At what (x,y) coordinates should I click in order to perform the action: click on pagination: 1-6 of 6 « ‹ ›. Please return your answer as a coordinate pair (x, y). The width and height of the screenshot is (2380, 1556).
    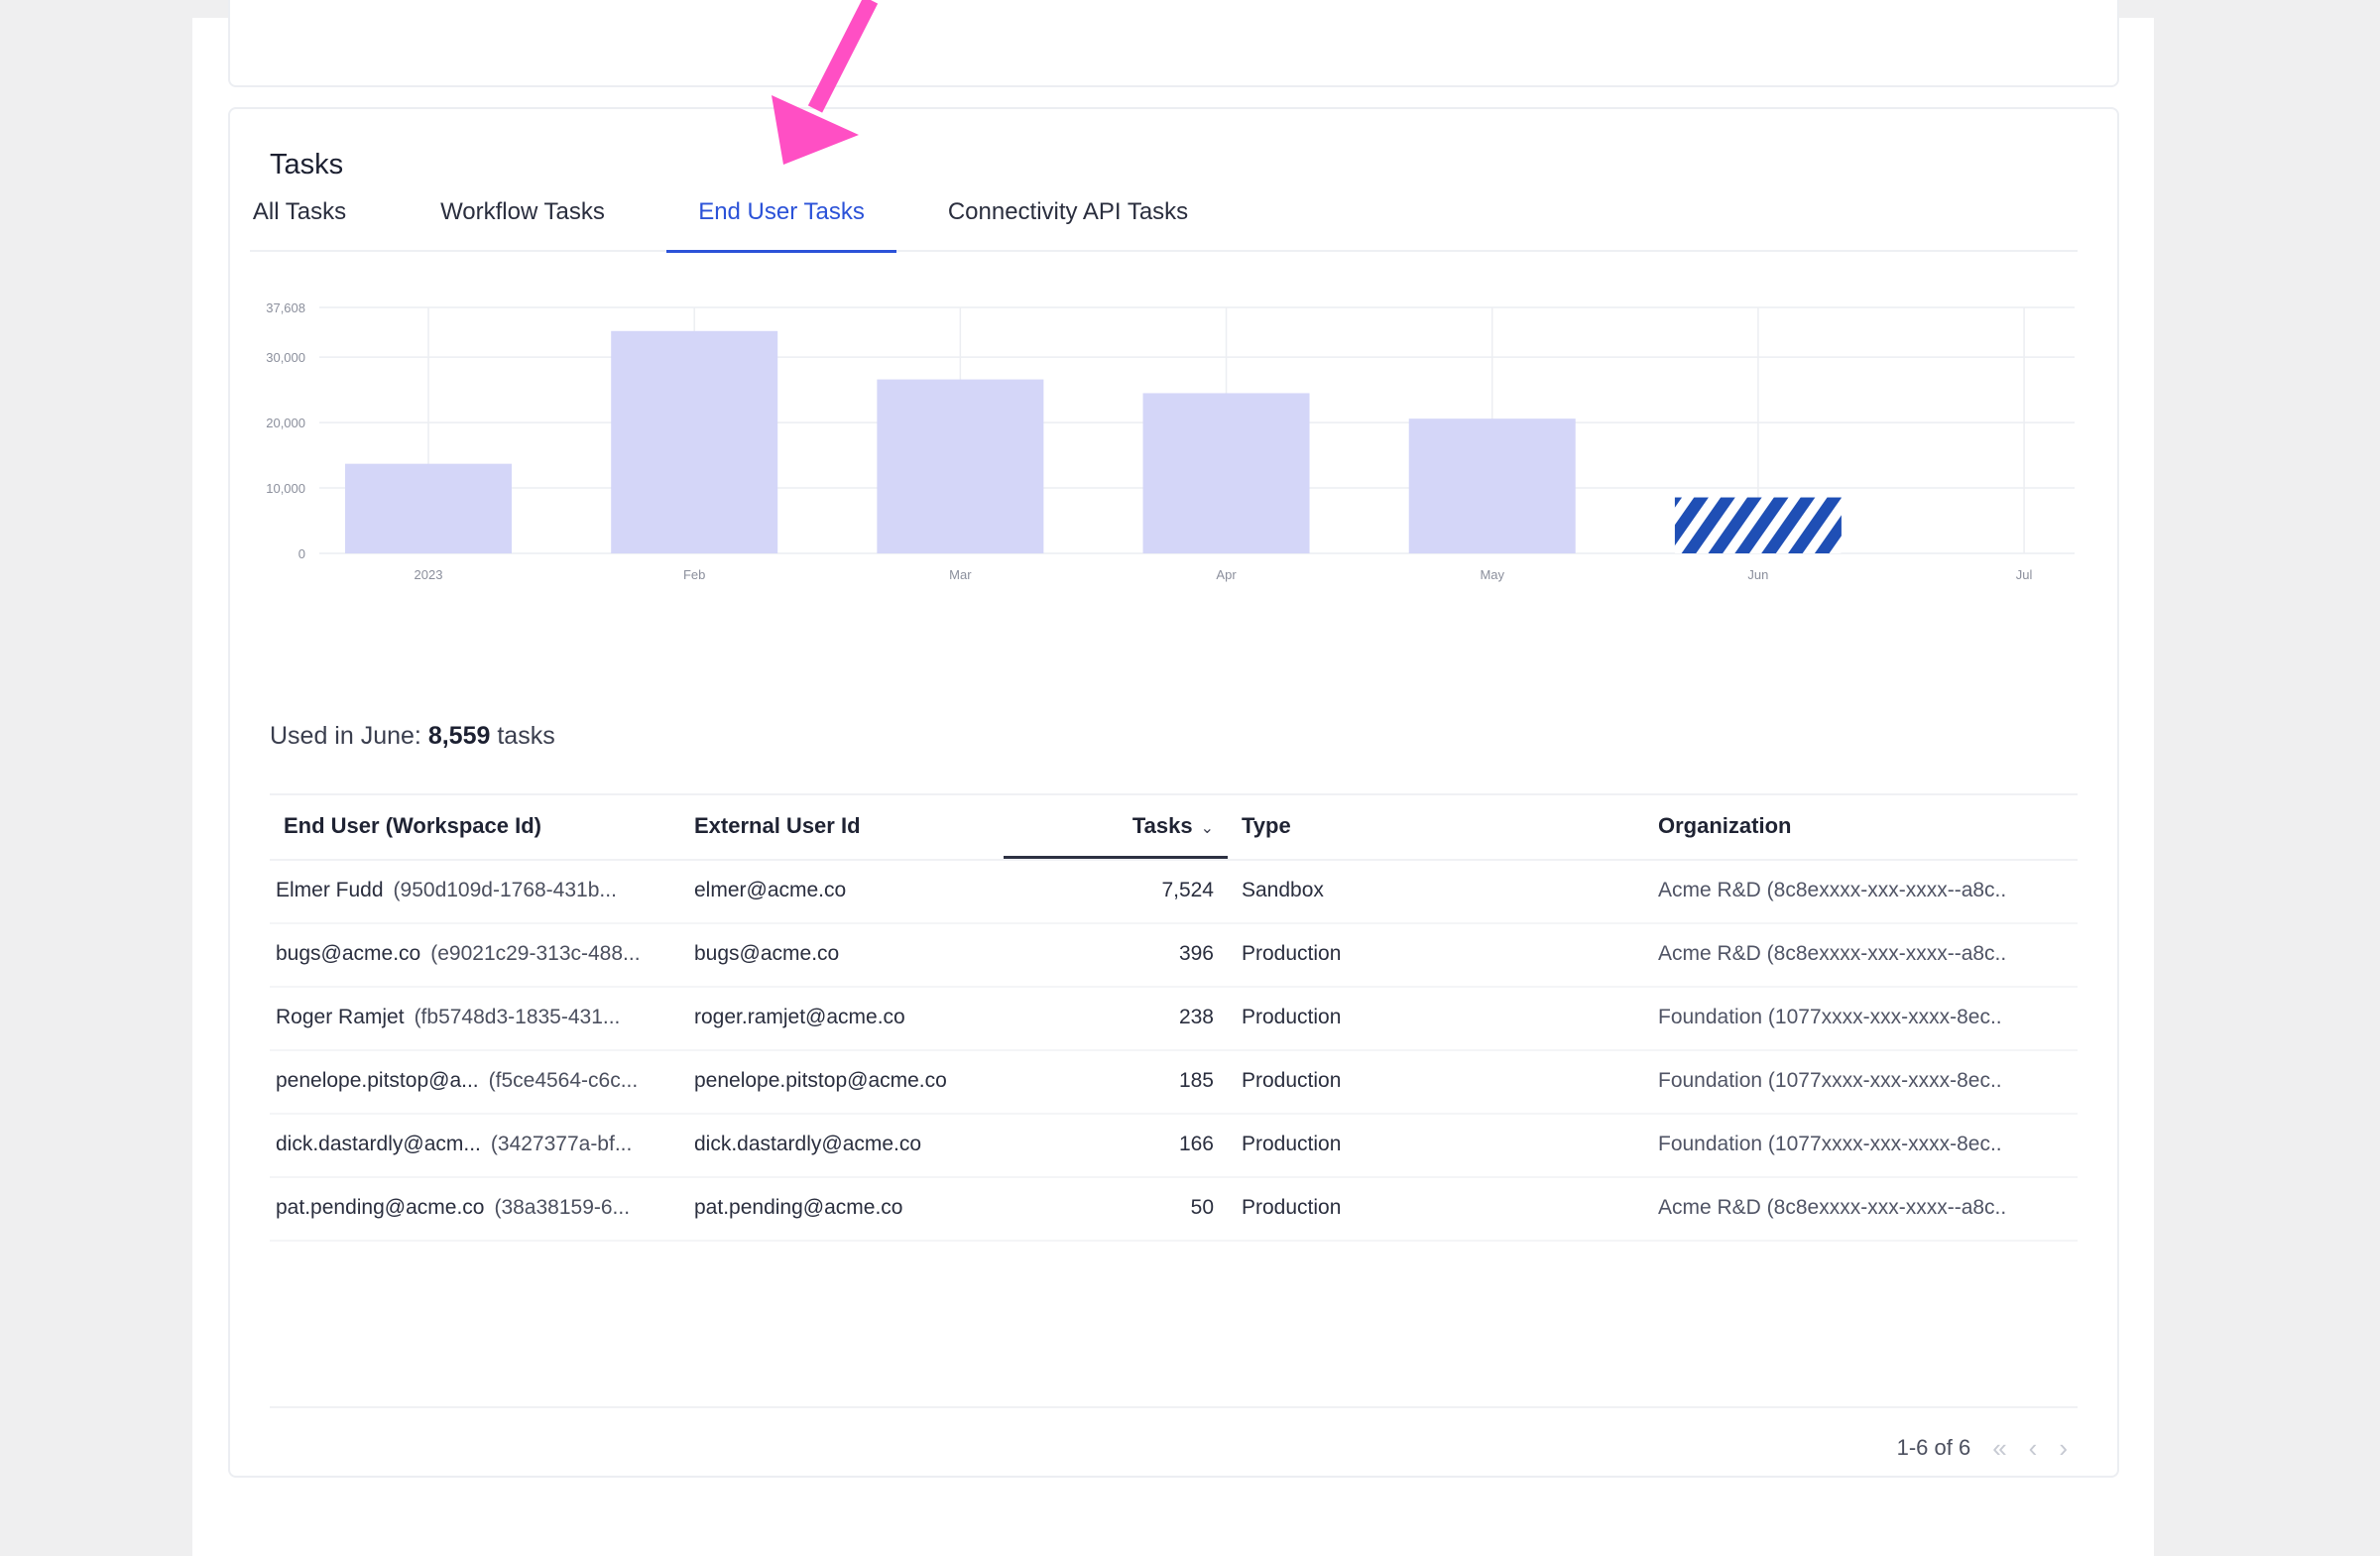
    Looking at the image, I should click on (1982, 1448).